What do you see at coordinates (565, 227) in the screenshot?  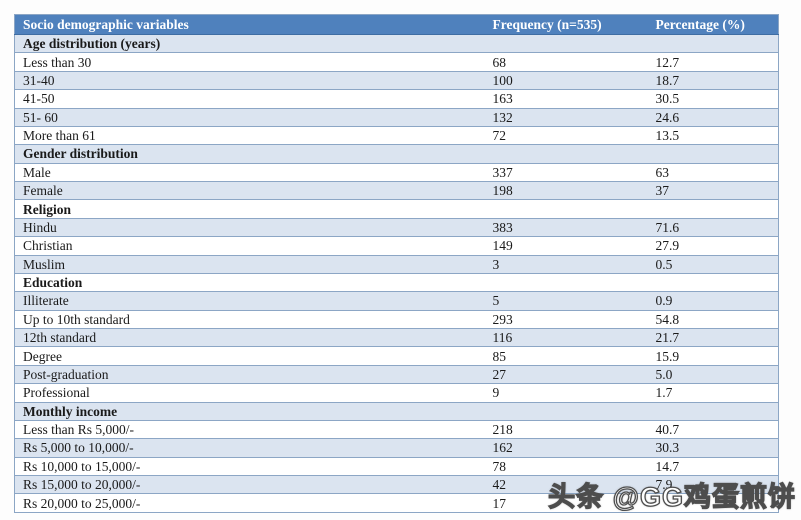 I see `frequency-cell: 383` at bounding box center [565, 227].